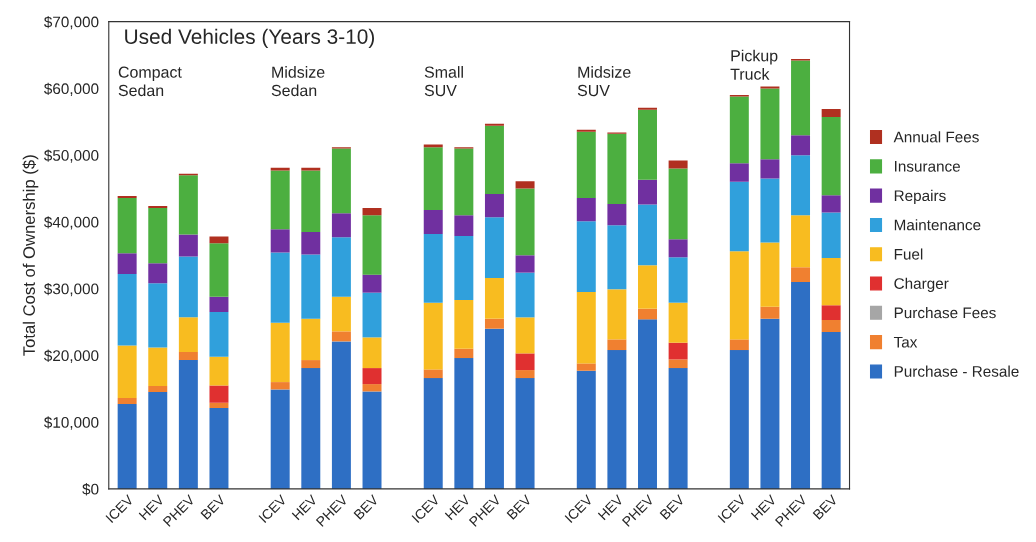  What do you see at coordinates (71, 223) in the screenshot?
I see `y-tick-label: $40,000` at bounding box center [71, 223].